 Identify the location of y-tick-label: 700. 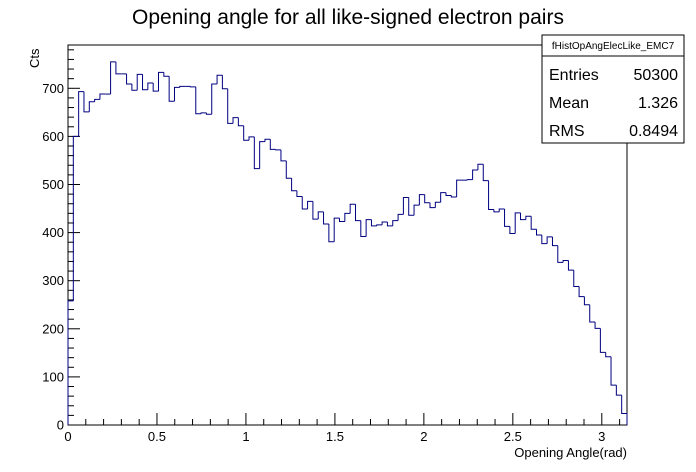
(53, 88).